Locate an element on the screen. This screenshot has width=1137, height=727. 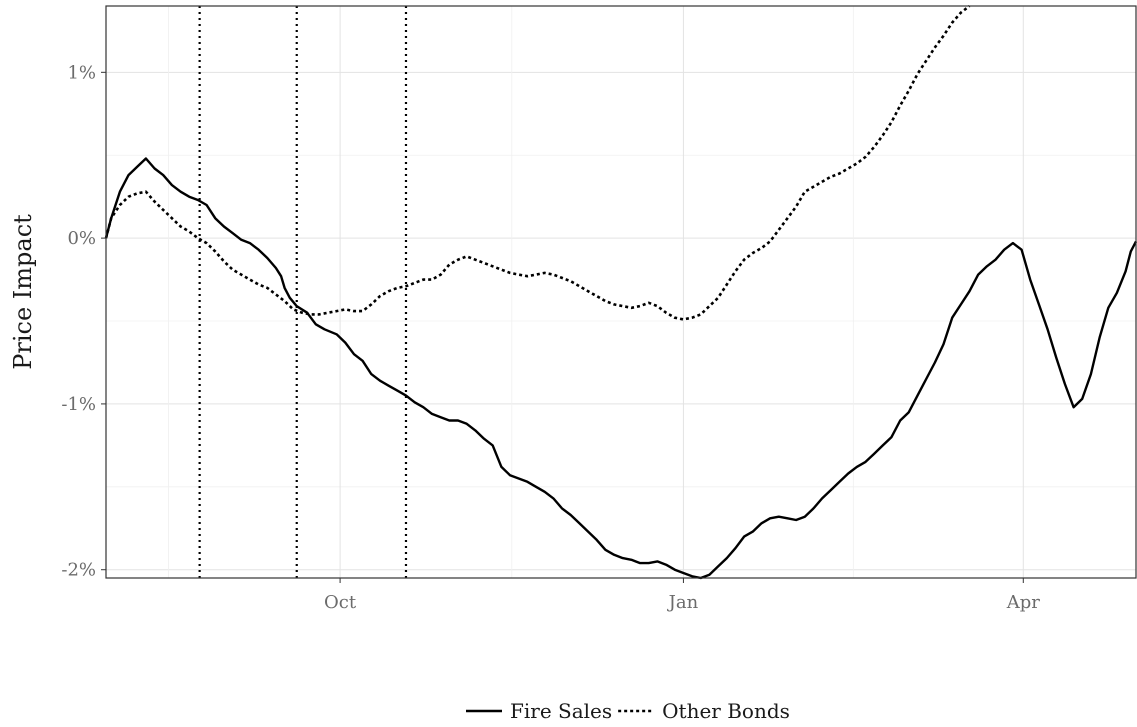
y-tick-label: -1% is located at coordinates (78, 404).